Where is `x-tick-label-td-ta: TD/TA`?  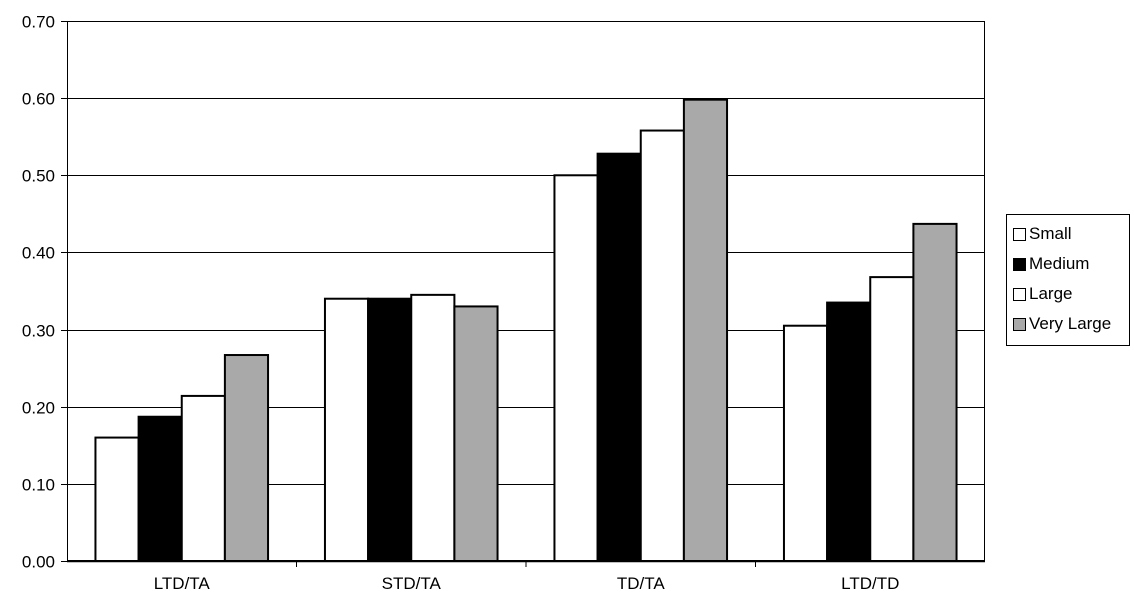 x-tick-label-td-ta: TD/TA is located at coordinates (641, 583).